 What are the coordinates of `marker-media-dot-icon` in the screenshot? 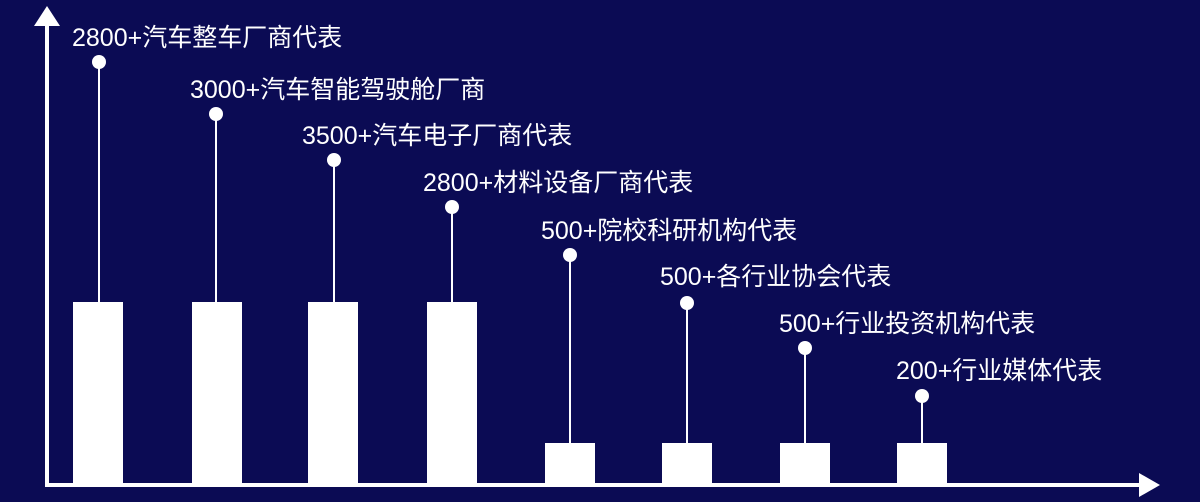 It's located at (922, 396).